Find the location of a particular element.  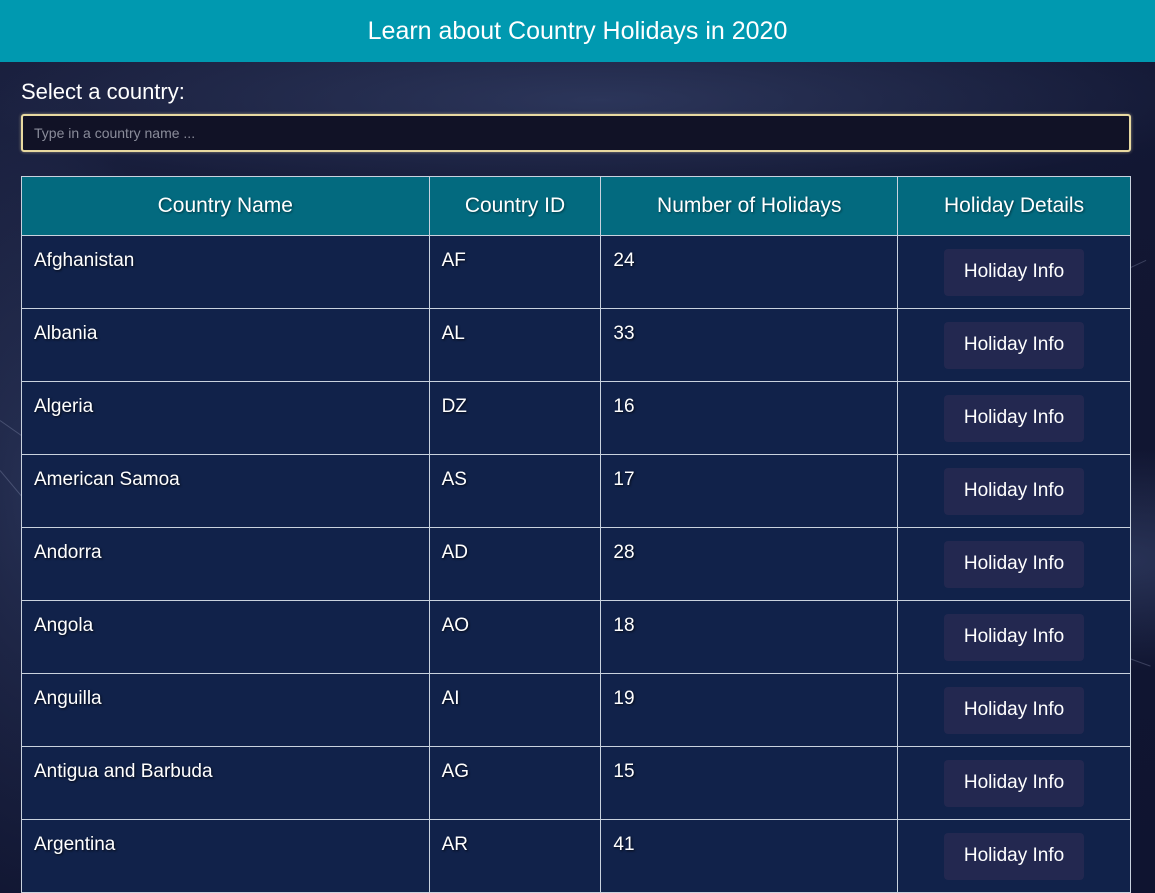

column-header-country-name: Country Name is located at coordinates (225, 206).